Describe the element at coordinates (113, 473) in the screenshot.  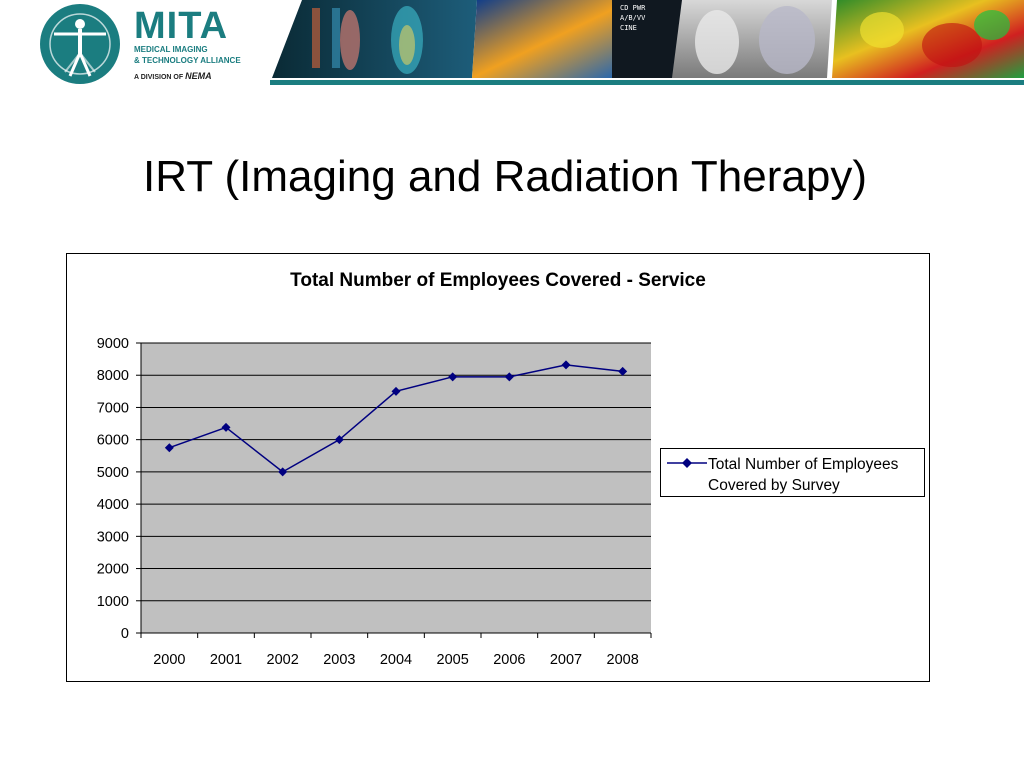
I see `y-tick-label: 5000` at that location.